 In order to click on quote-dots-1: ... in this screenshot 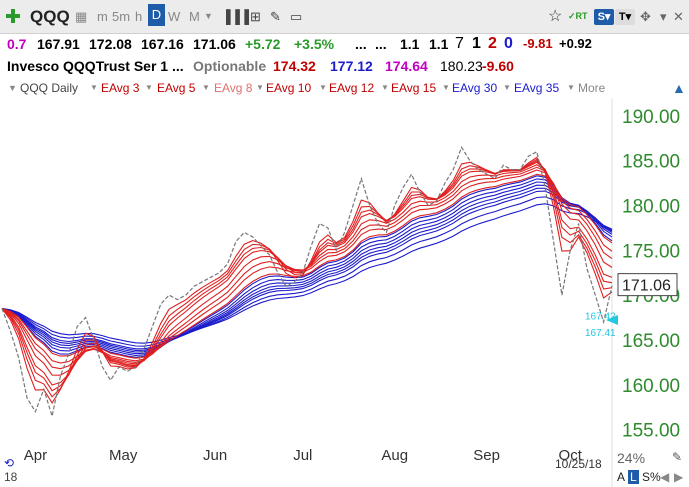, I will do `click(361, 44)`.